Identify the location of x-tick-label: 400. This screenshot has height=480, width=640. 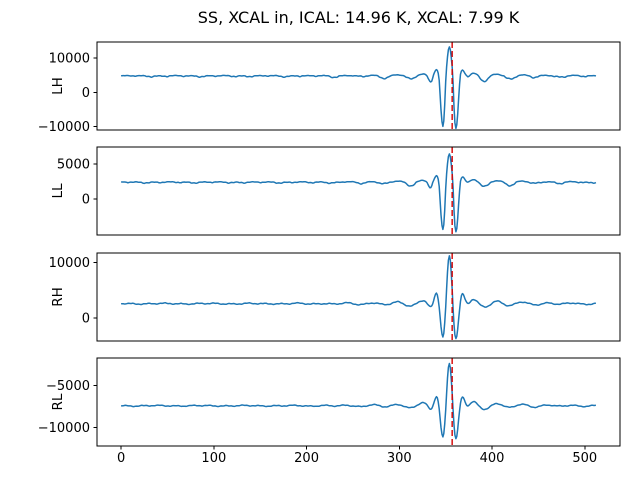
(492, 458).